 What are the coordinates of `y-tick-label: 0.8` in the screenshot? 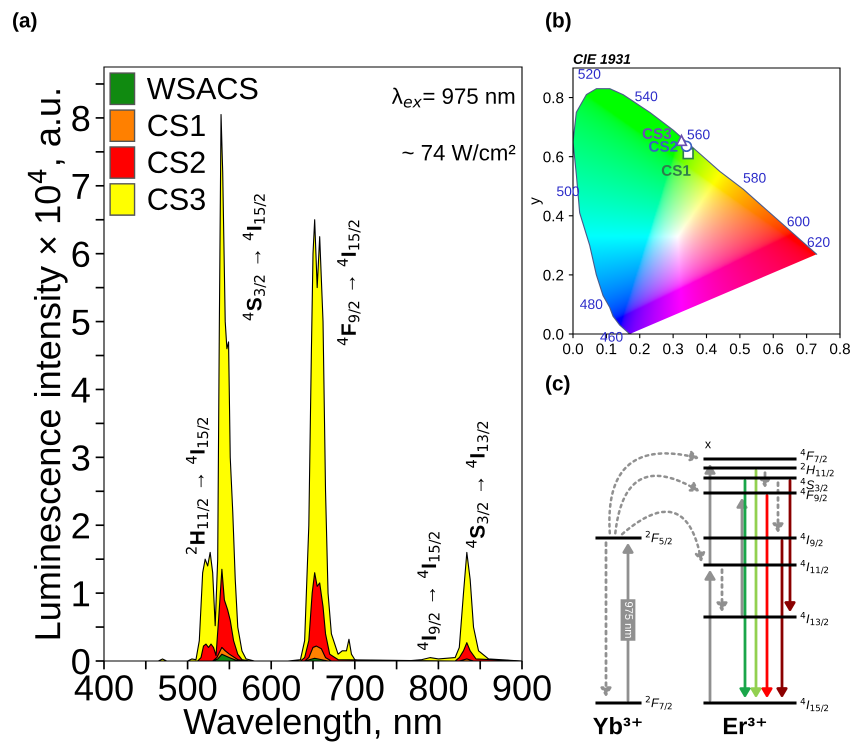 It's located at (553, 98).